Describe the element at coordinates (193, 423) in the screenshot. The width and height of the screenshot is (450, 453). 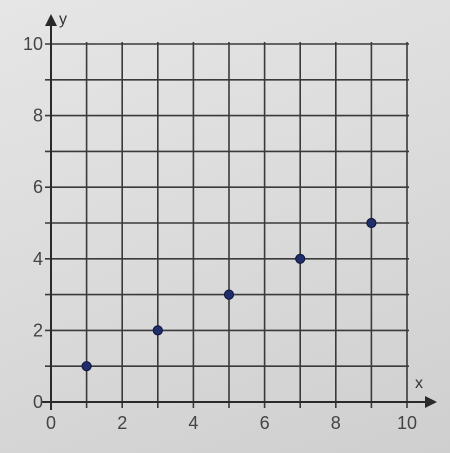
I see `x-tick-label: 4` at that location.